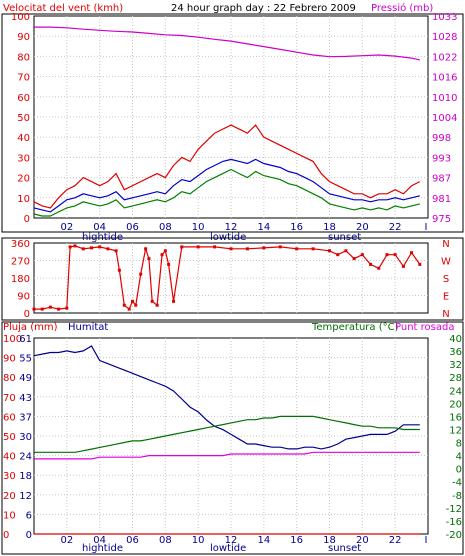  I want to click on temperature-axis-label: Temperatura (°C), so click(355, 327).